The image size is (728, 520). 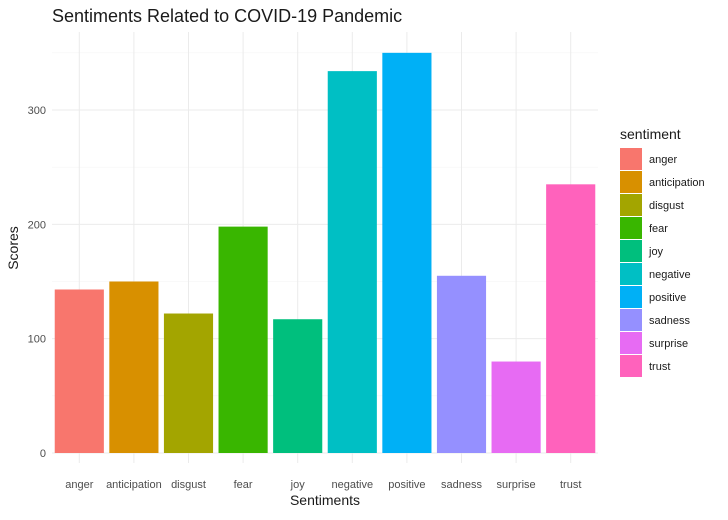 I want to click on legend-label: surprise, so click(x=668, y=344).